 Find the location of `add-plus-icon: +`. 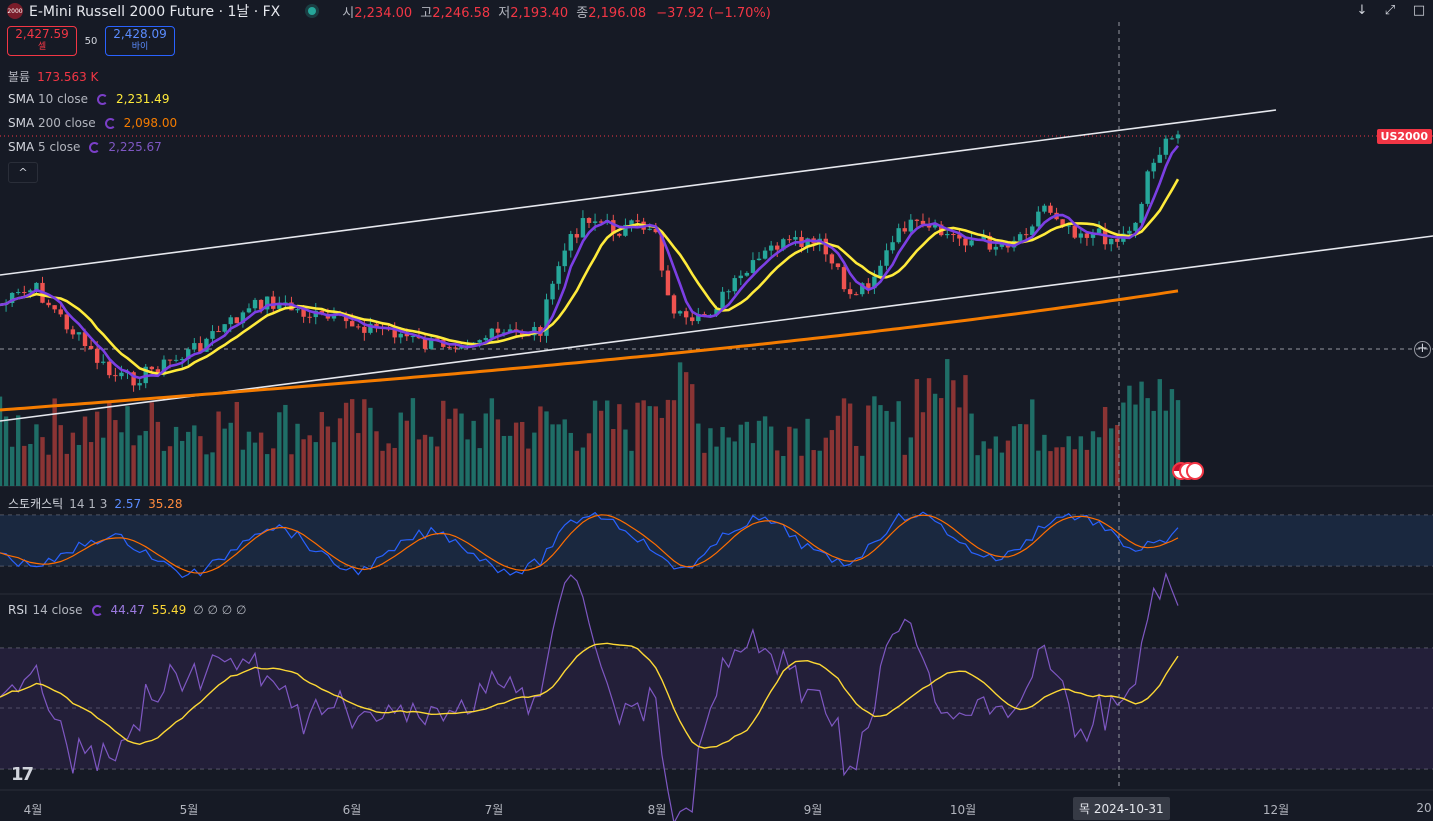

add-plus-icon: + is located at coordinates (1422, 349).